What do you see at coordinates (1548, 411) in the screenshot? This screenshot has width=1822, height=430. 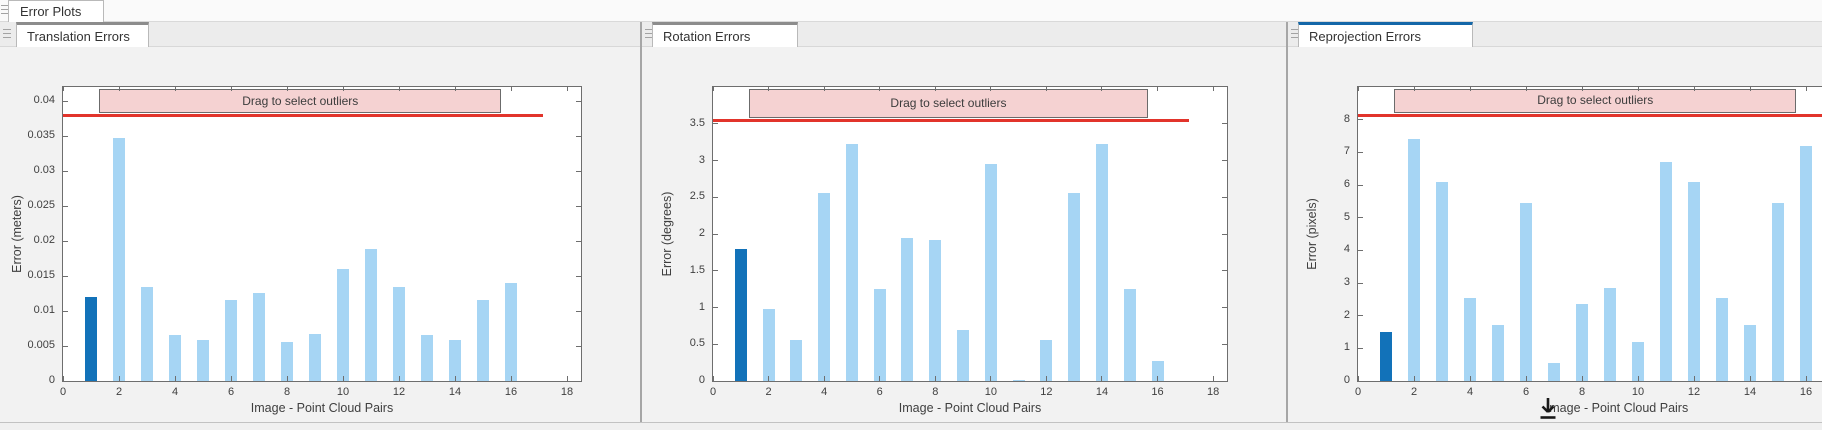 I see `scroll-down-arrow-icon` at bounding box center [1548, 411].